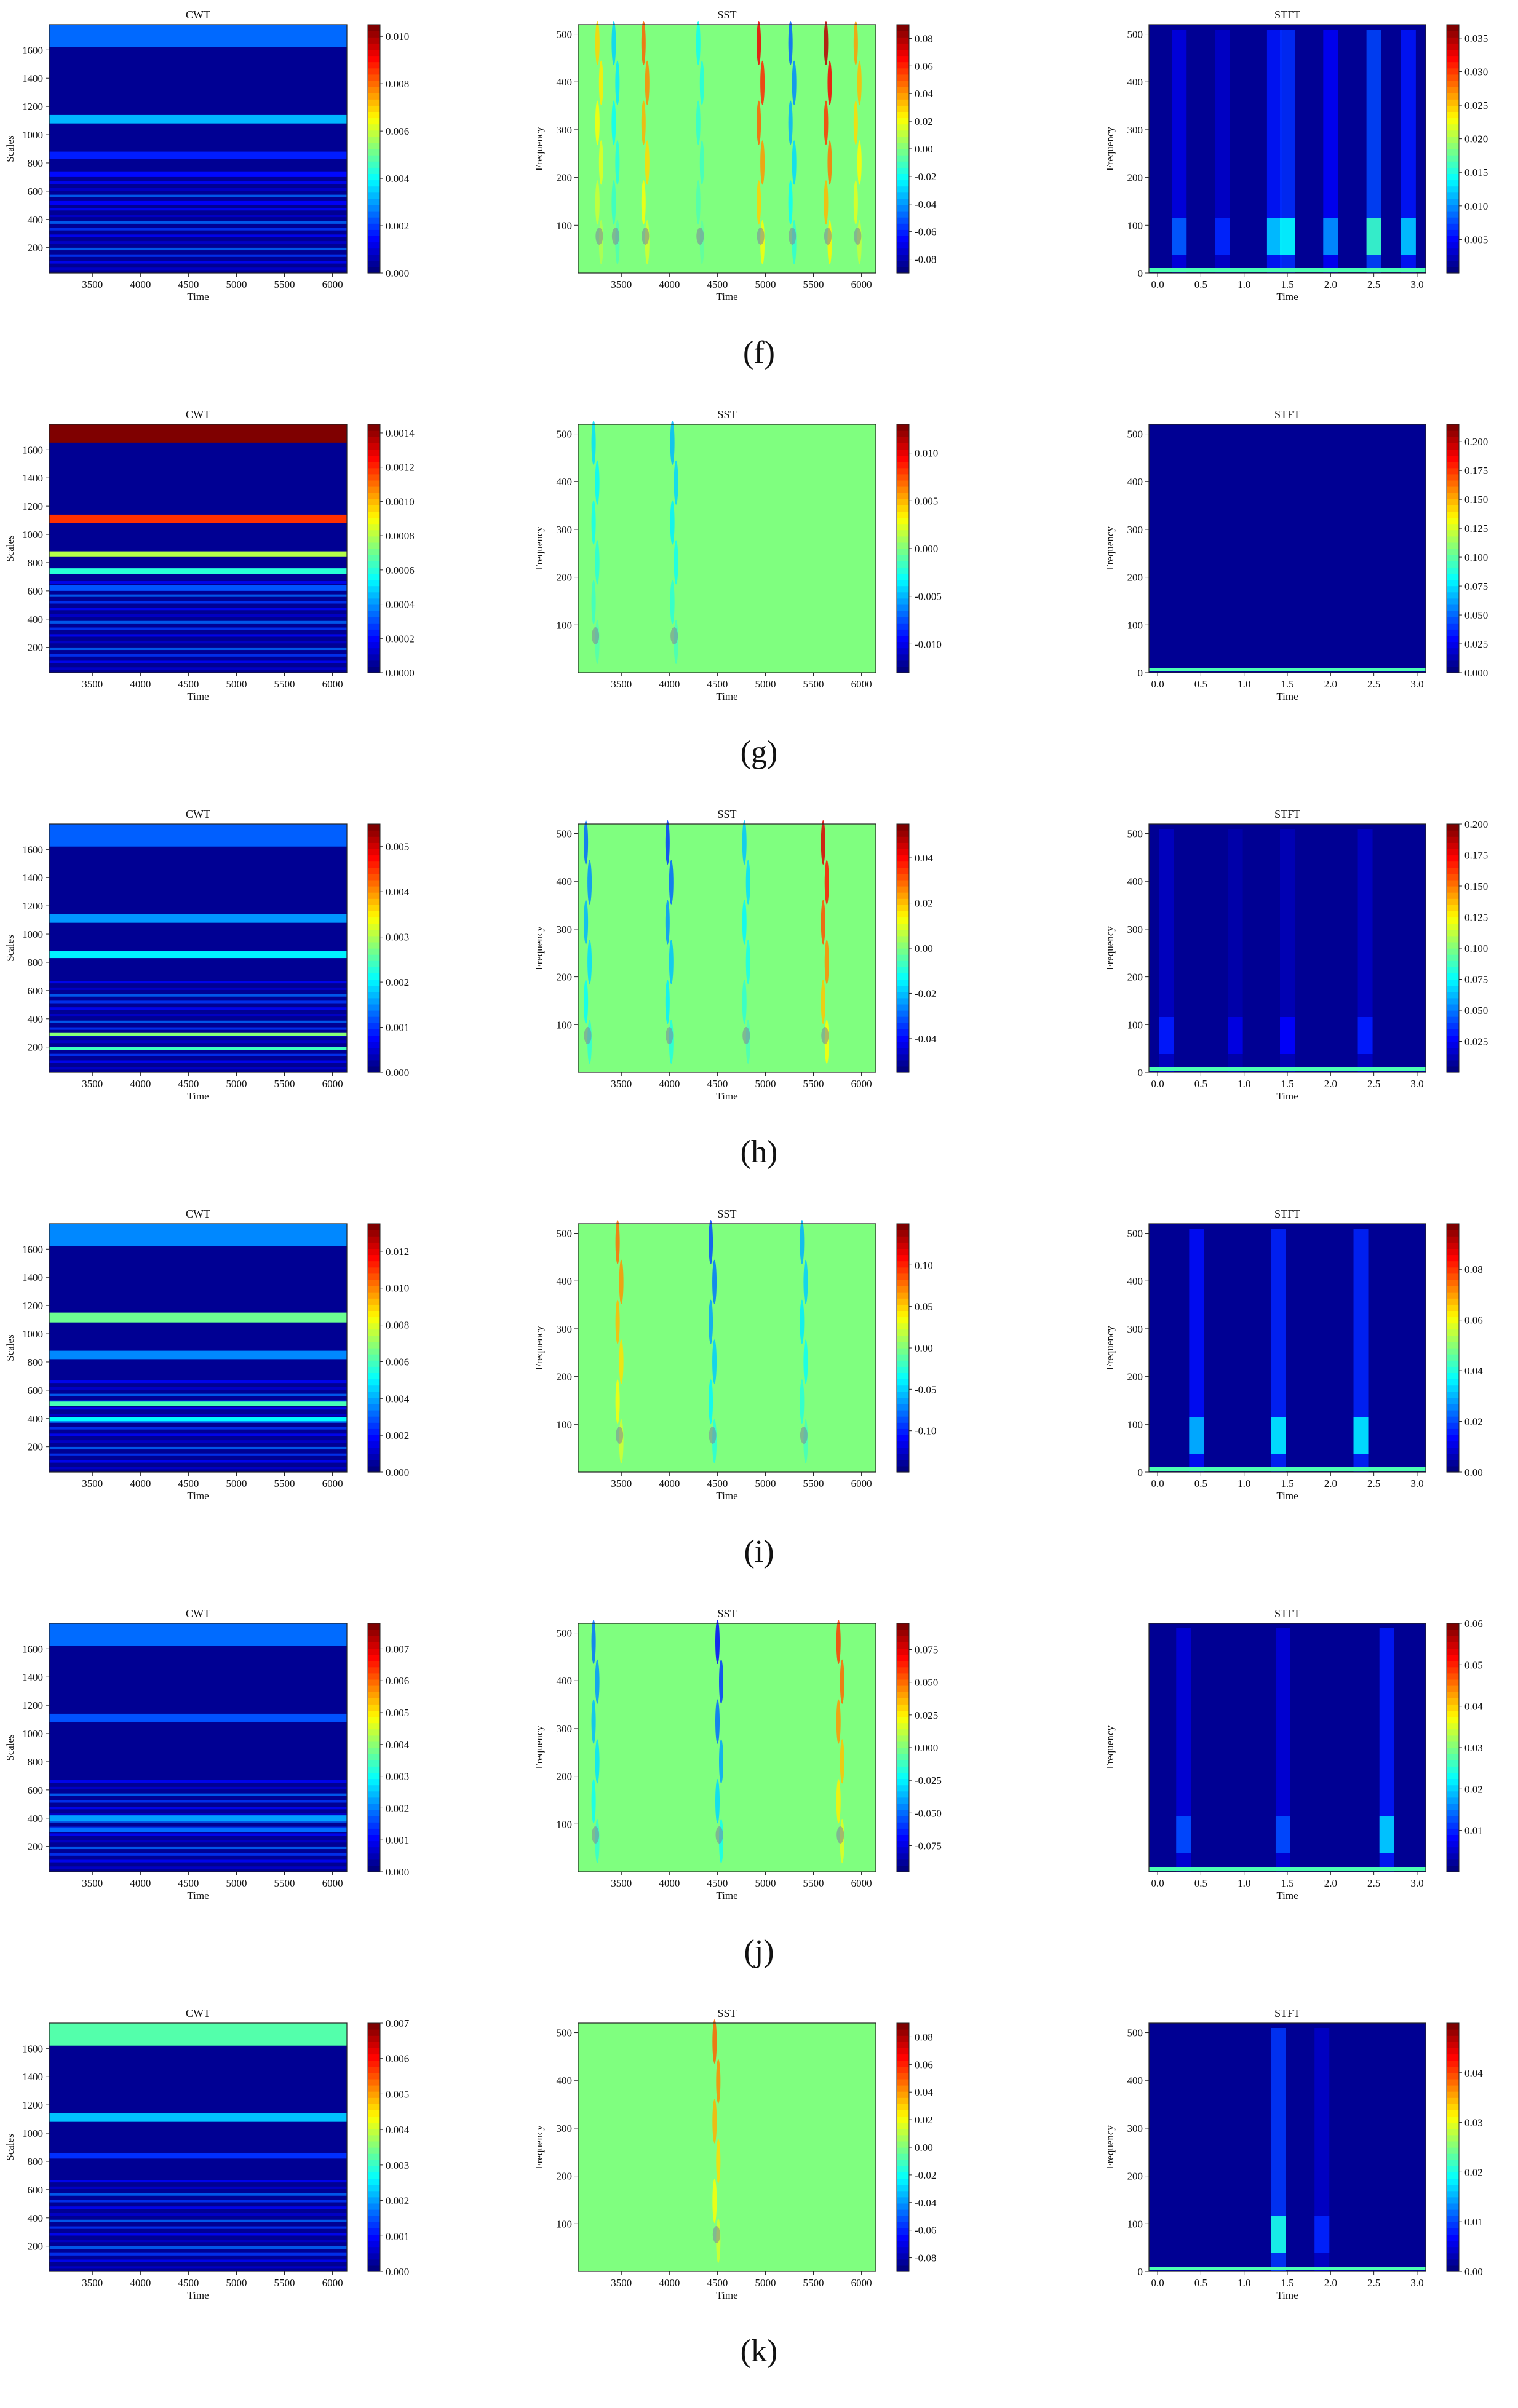 The height and width of the screenshot is (2408, 1518). What do you see at coordinates (1416, 1883) in the screenshot?
I see `x-tick-label: 3.0` at bounding box center [1416, 1883].